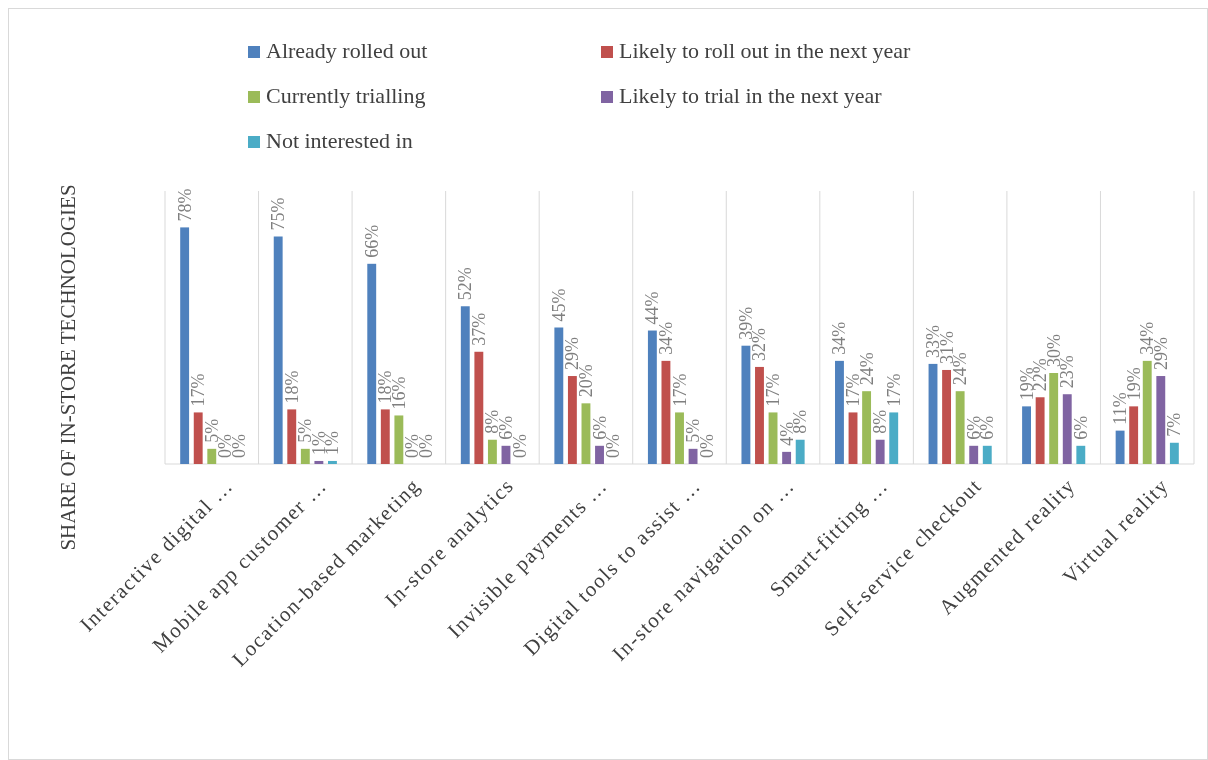 This screenshot has width=1208, height=760. Describe the element at coordinates (278, 214) in the screenshot. I see `data-label: 75%` at that location.